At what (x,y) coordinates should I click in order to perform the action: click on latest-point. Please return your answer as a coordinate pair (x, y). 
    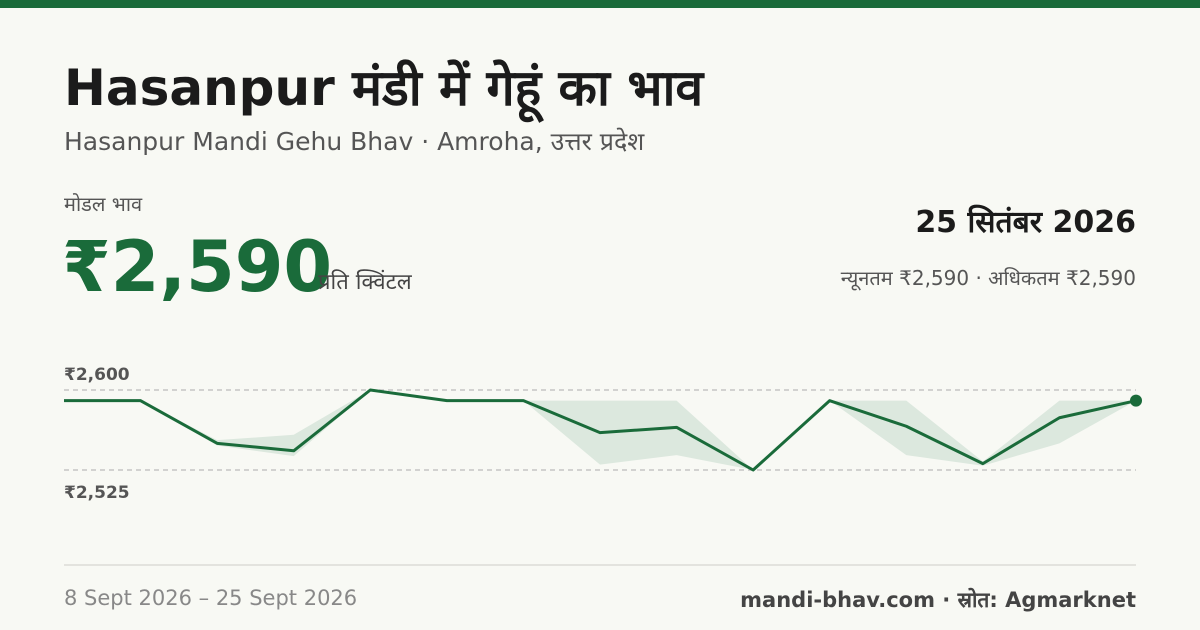
    Looking at the image, I should click on (1136, 400).